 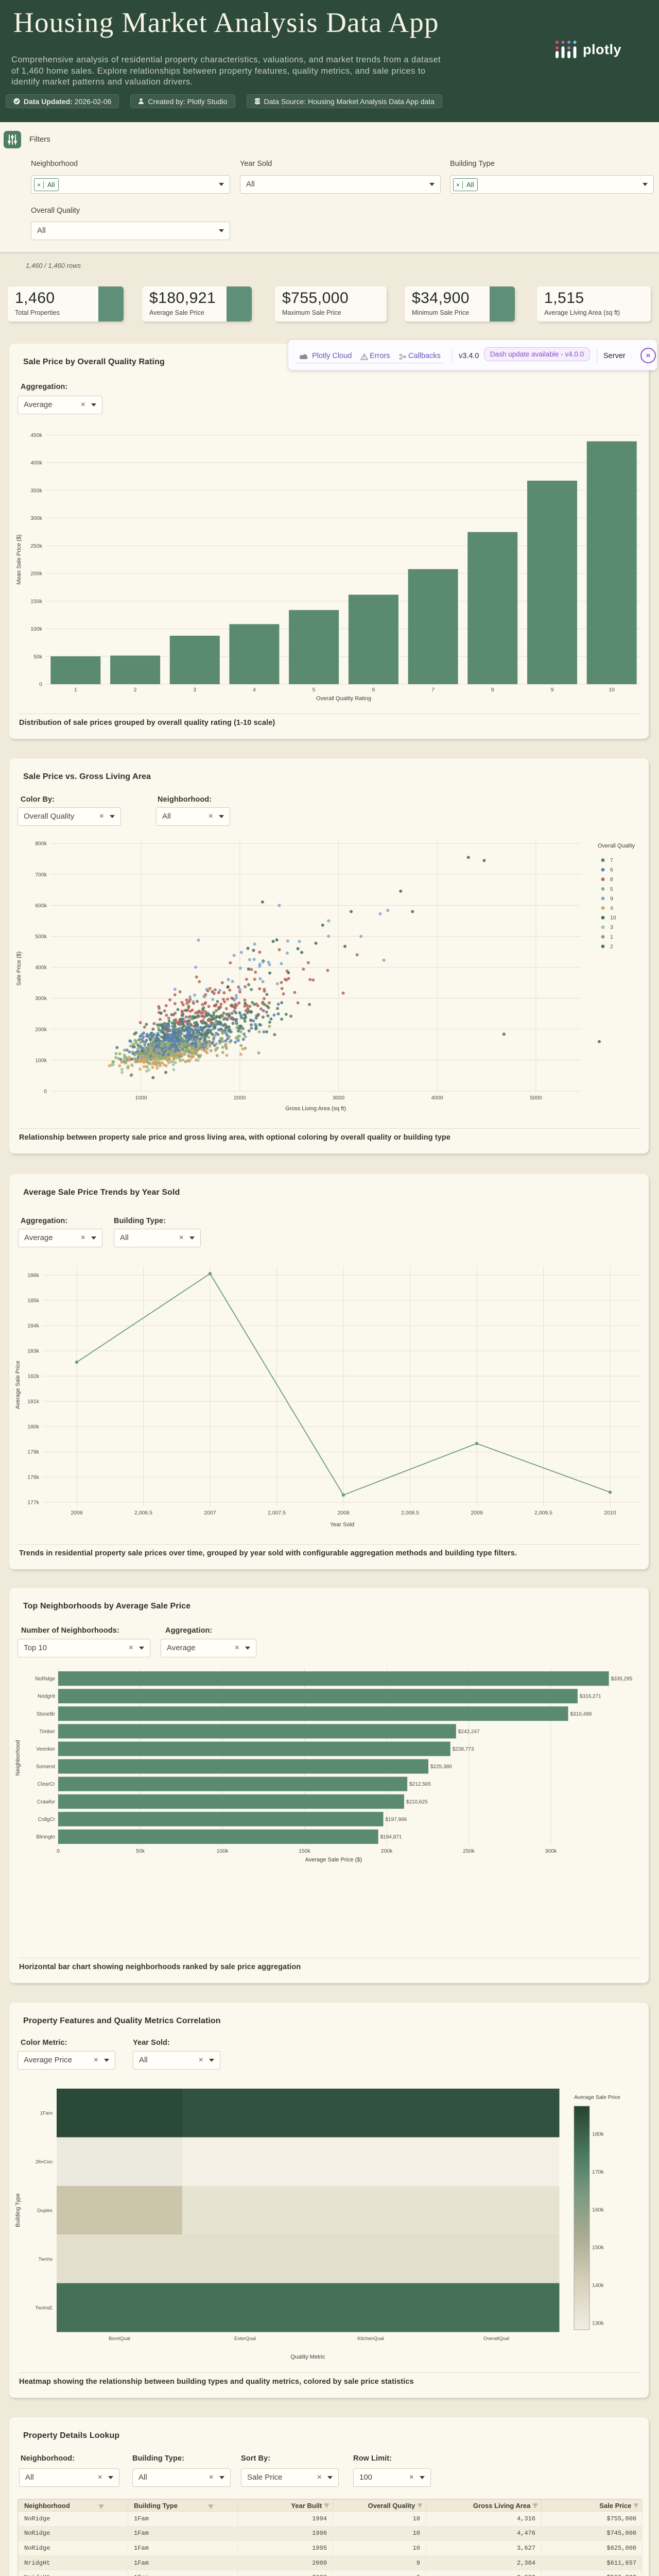 What do you see at coordinates (598, 2172) in the screenshot?
I see `svg-text: 170k` at bounding box center [598, 2172].